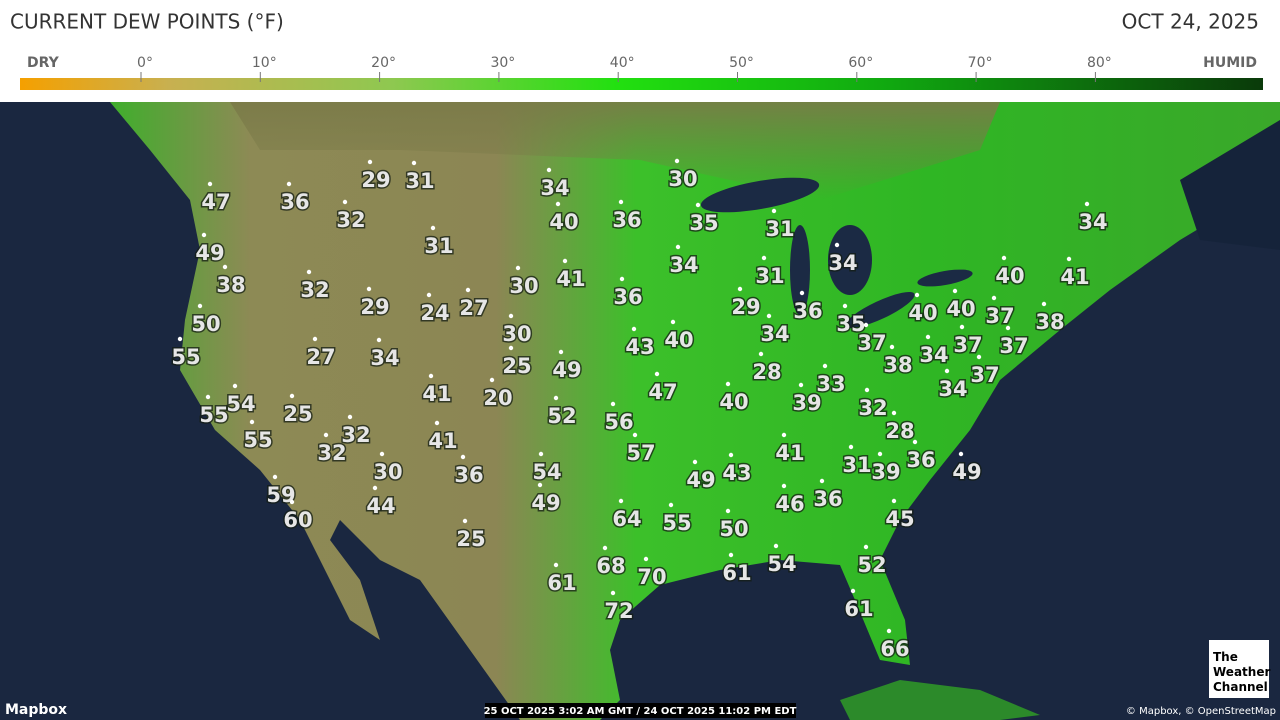 This screenshot has height=720, width=1280. I want to click on dew-point-value: 72, so click(618, 611).